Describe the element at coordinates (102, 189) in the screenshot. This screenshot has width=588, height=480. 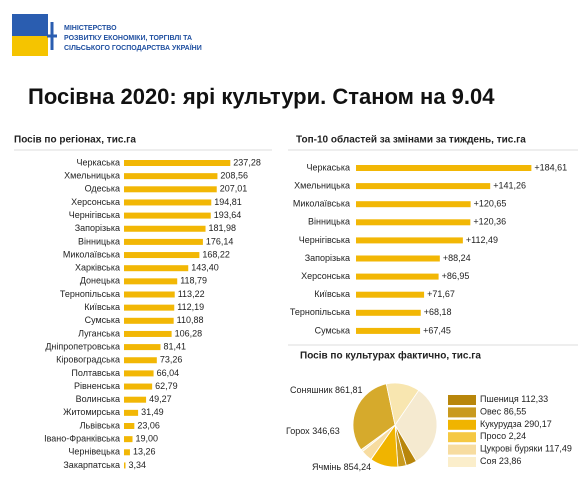
I see `category-label: Одеська` at that location.